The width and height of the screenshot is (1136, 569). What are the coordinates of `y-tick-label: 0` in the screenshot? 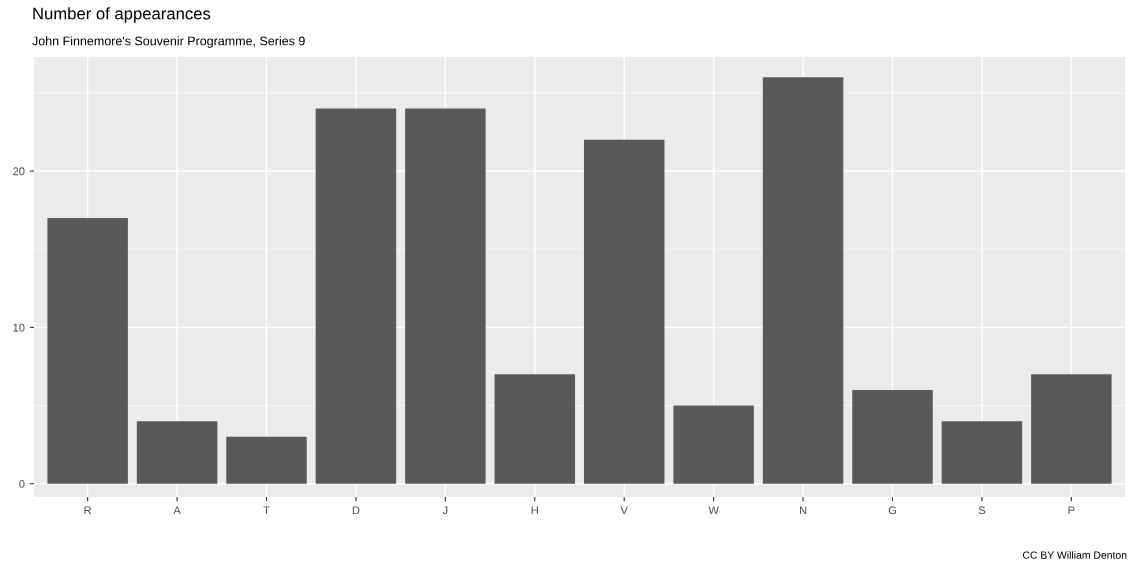 It's located at (22, 483).